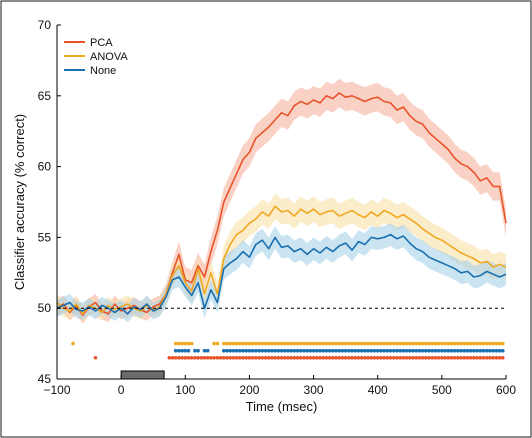 Image resolution: width=532 pixels, height=438 pixels. What do you see at coordinates (185, 390) in the screenshot?
I see `x-tick-label: 100` at bounding box center [185, 390].